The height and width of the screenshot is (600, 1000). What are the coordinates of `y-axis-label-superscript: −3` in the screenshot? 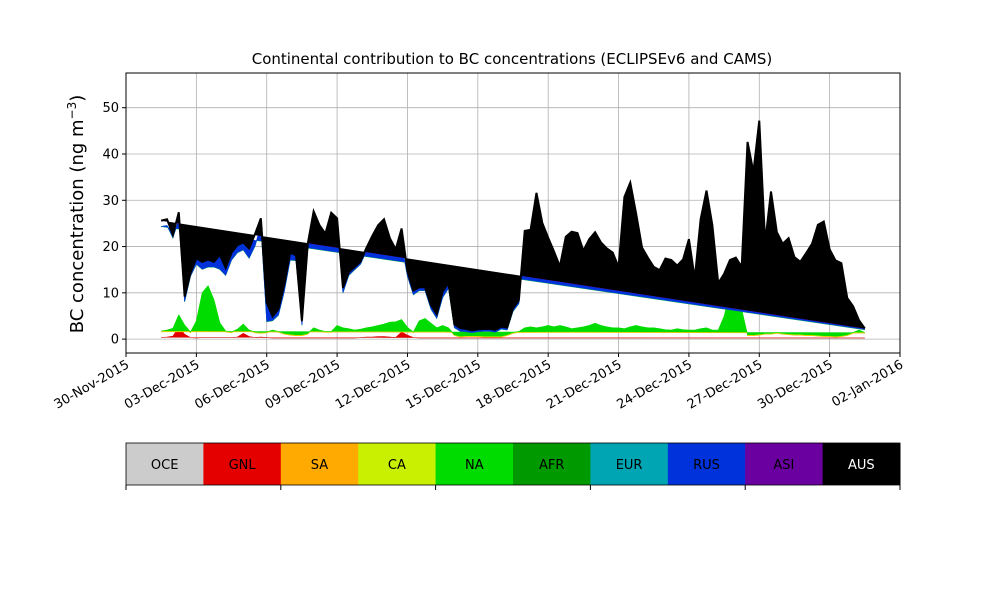 It's located at (72, 111).